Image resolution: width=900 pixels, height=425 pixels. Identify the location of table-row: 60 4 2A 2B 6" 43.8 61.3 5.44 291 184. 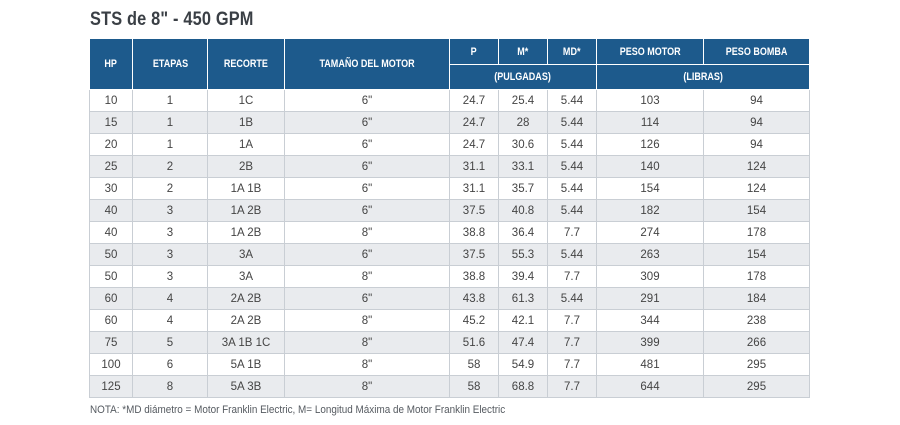
(449, 298).